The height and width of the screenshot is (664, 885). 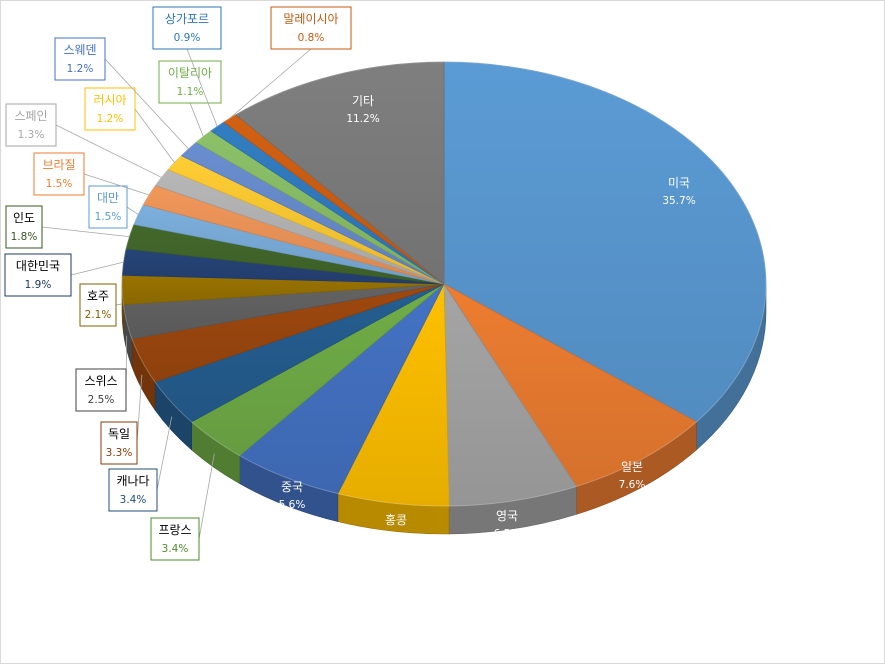 I want to click on slice-label-17: 이탈리아, so click(x=190, y=73).